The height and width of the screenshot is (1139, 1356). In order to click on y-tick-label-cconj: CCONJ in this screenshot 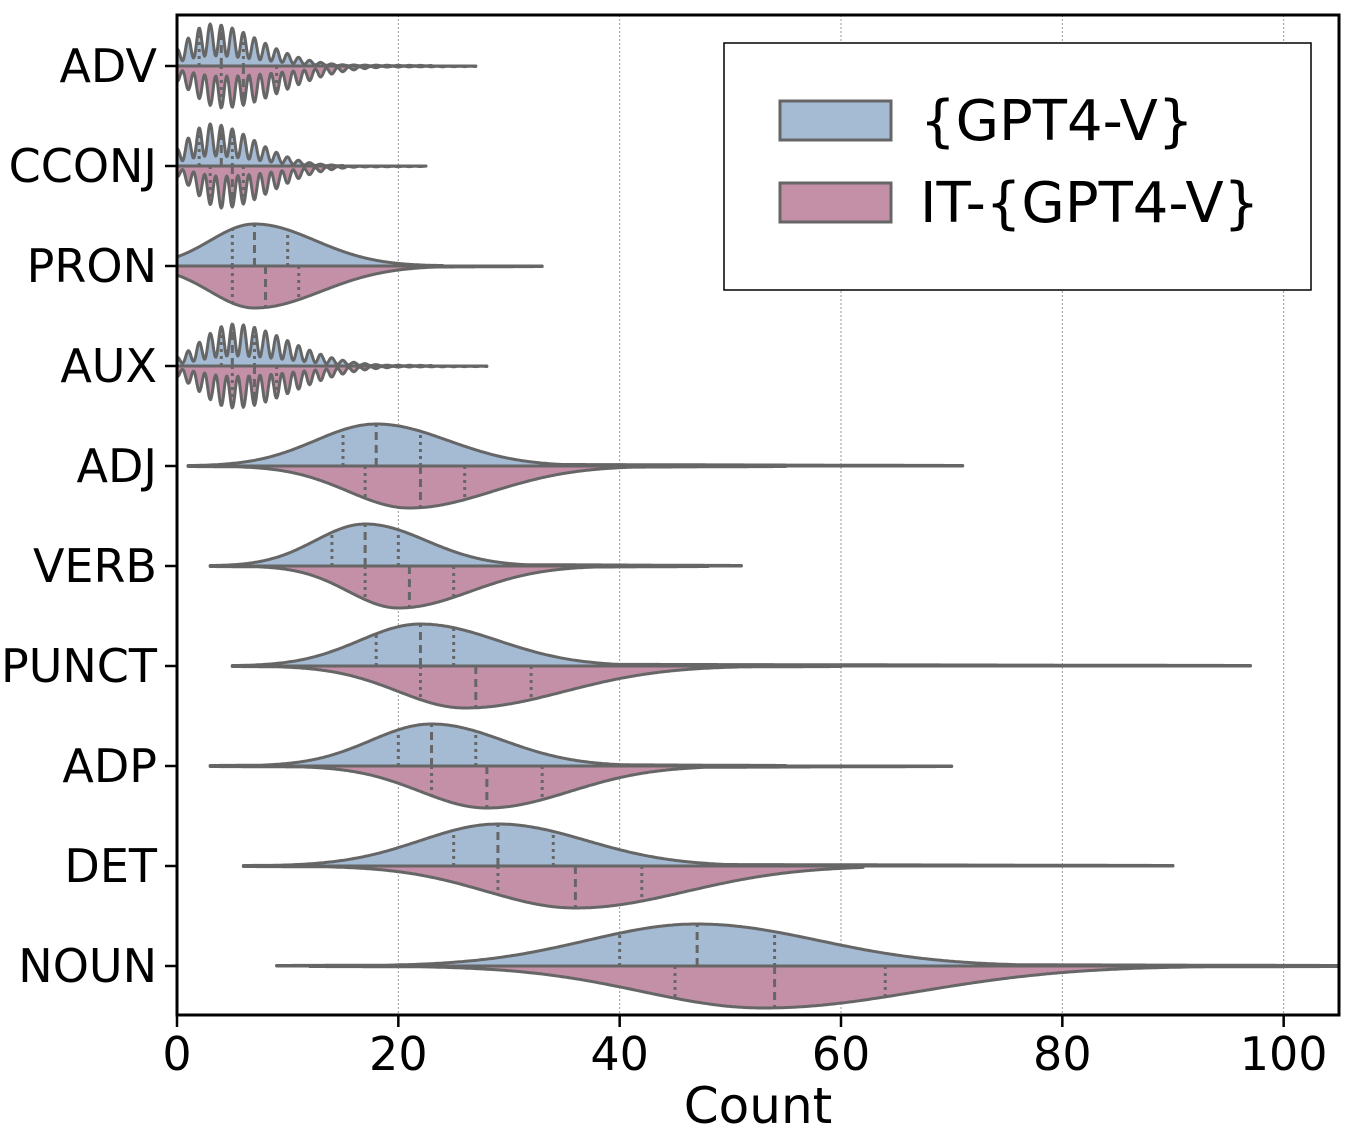, I will do `click(83, 166)`.